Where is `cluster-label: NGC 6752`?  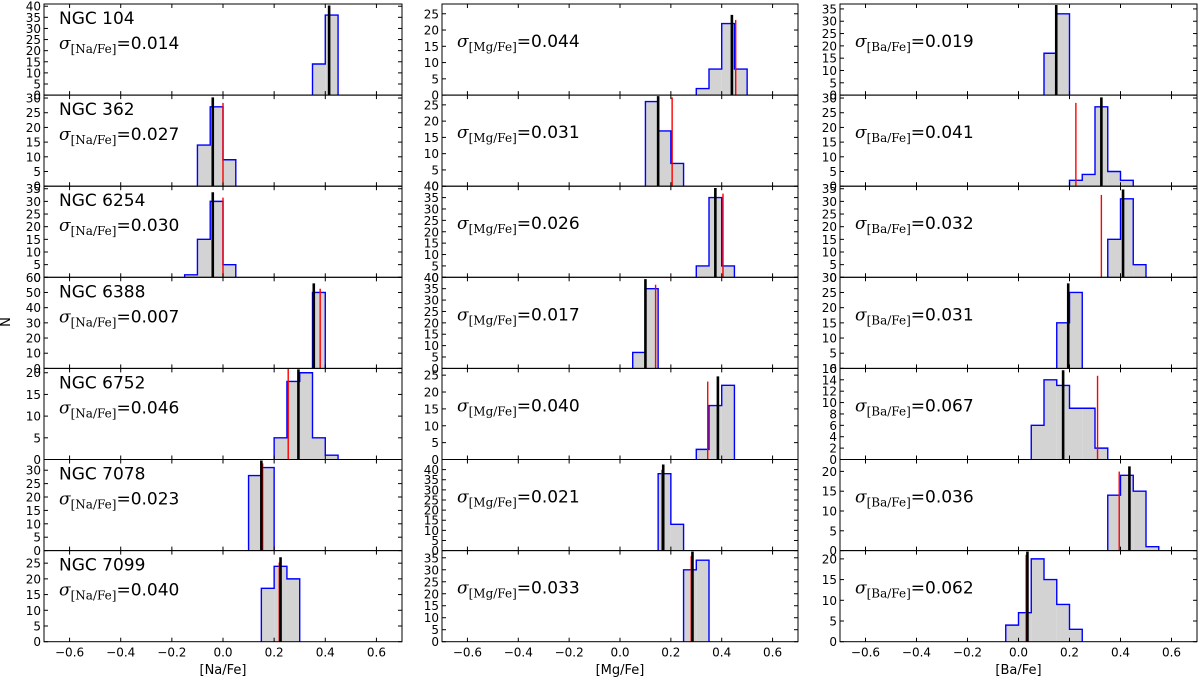
cluster-label: NGC 6752 is located at coordinates (102, 383).